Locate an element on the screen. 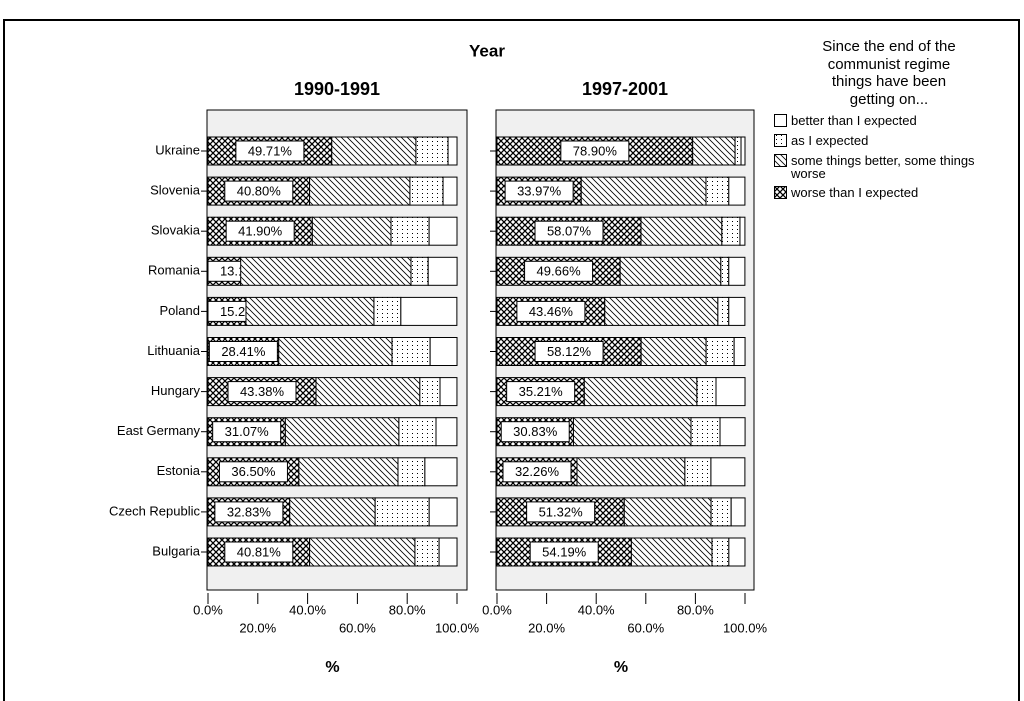  y-tick-label: Hungary is located at coordinates (176, 390).